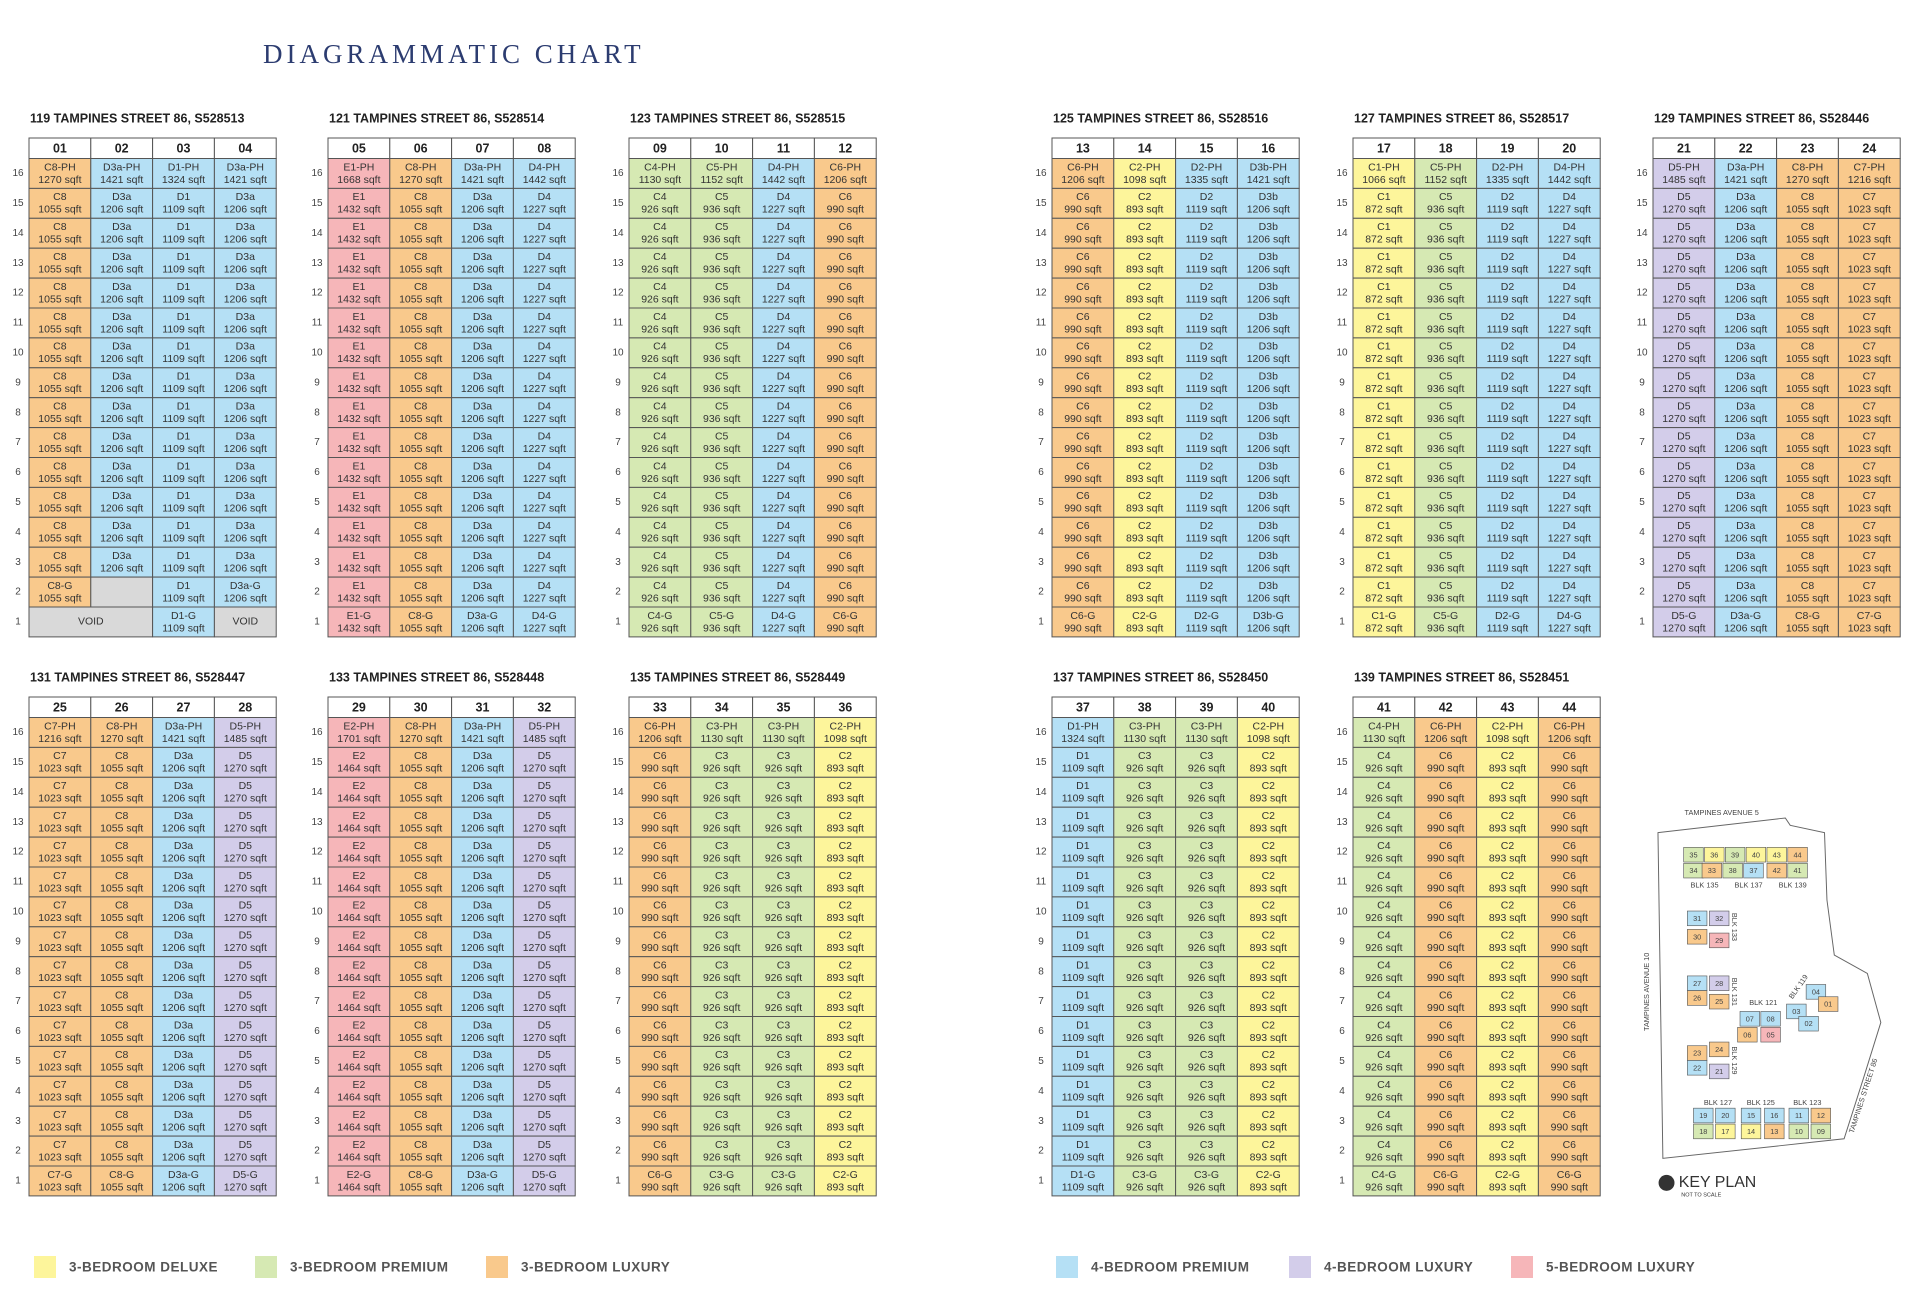  Describe the element at coordinates (1507, 616) in the screenshot. I see `unit-type: D2-G` at that location.